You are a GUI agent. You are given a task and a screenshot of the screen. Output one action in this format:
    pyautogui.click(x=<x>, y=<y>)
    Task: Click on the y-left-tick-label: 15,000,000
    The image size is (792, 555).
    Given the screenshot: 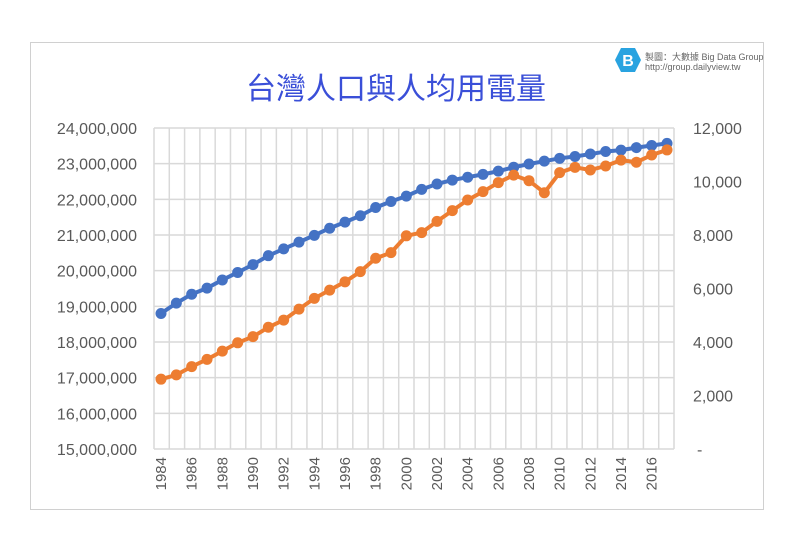 What is the action you would take?
    pyautogui.click(x=97, y=450)
    